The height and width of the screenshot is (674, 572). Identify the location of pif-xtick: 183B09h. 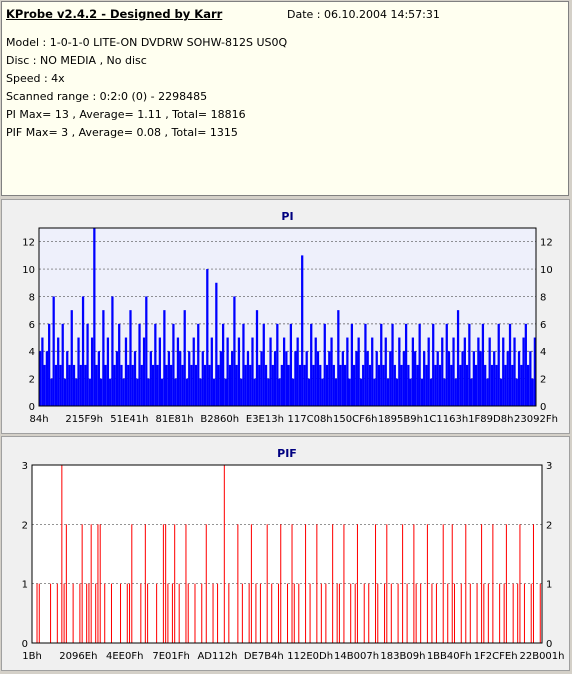
(402, 656).